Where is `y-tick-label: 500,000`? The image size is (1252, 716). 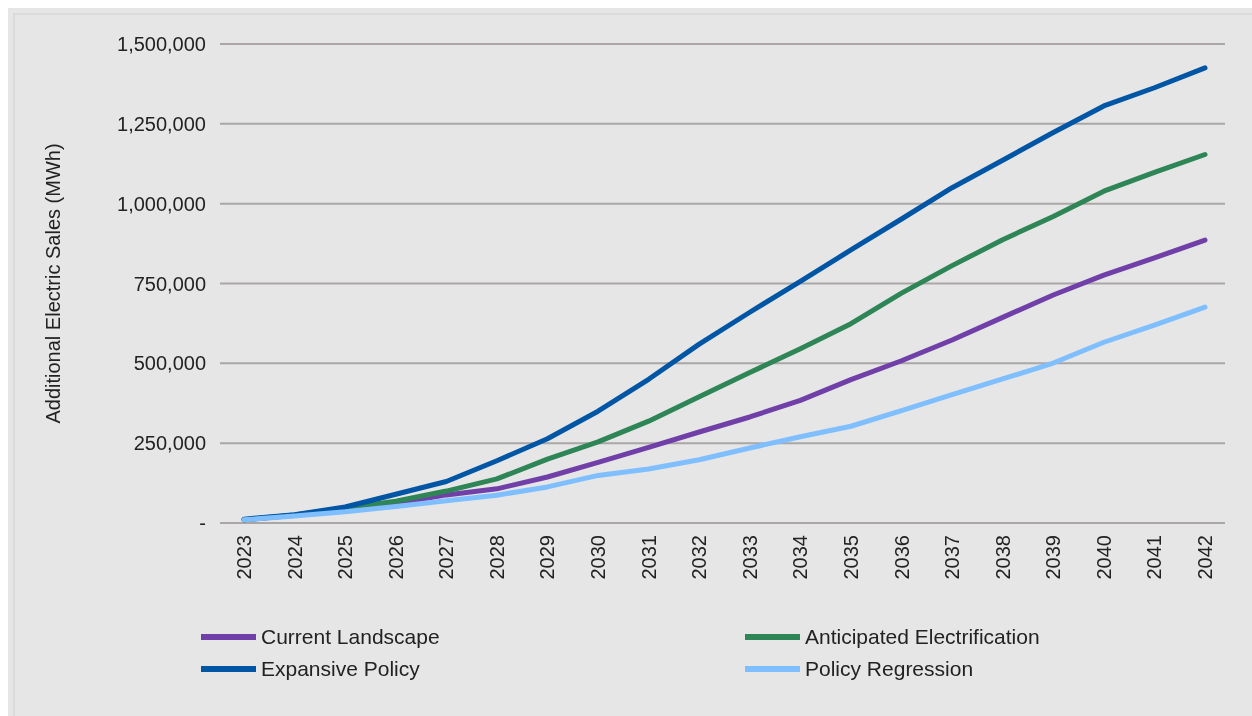 y-tick-label: 500,000 is located at coordinates (169, 363).